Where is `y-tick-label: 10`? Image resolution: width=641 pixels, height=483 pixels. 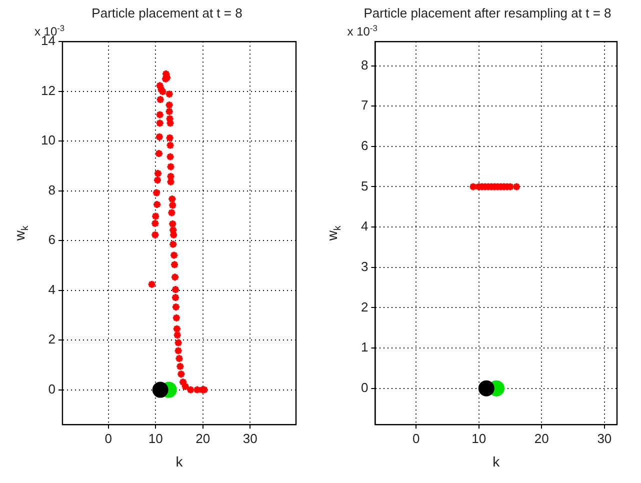
y-tick-label: 10 is located at coordinates (48, 140).